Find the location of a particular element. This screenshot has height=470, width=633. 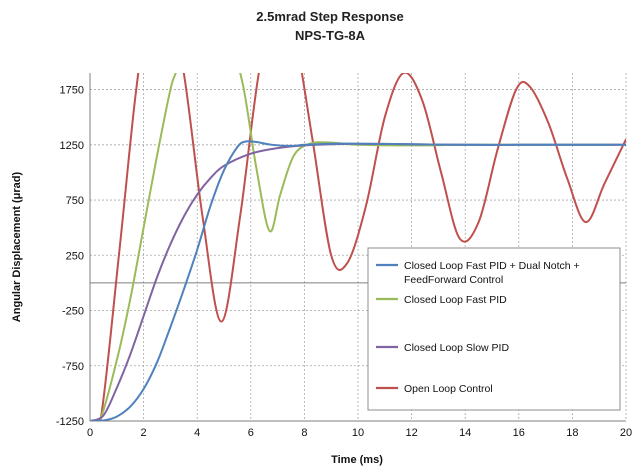

x-tick-label: 8 is located at coordinates (304, 433).